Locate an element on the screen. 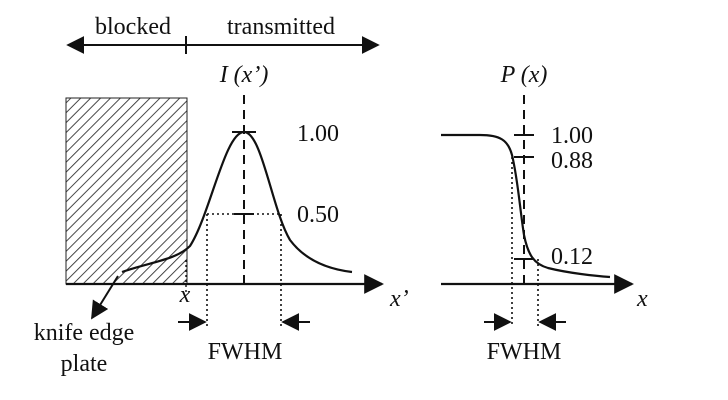 This screenshot has width=728, height=400. right-level-max: 1.00 is located at coordinates (572, 136).